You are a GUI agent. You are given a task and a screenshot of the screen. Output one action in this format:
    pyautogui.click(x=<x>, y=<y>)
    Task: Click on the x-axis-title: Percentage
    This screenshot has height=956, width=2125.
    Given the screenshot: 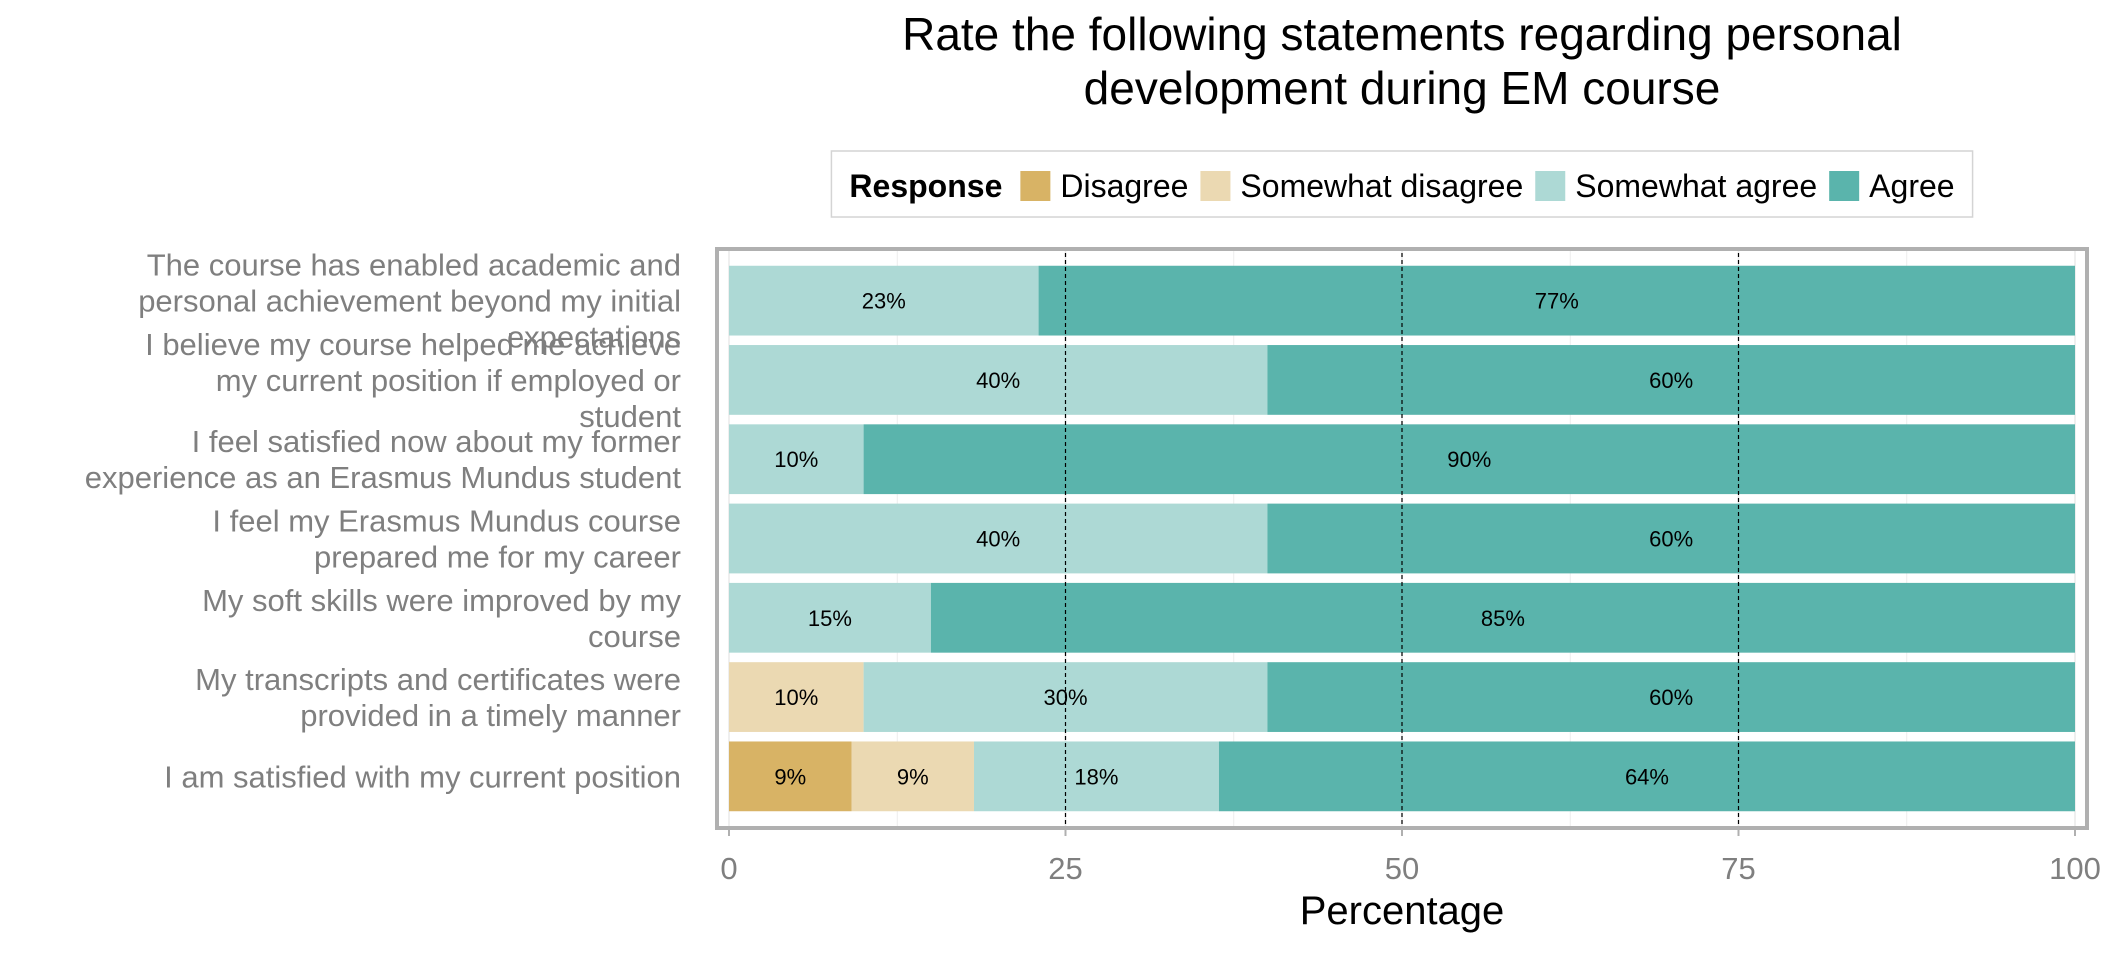 What is the action you would take?
    pyautogui.click(x=1402, y=911)
    